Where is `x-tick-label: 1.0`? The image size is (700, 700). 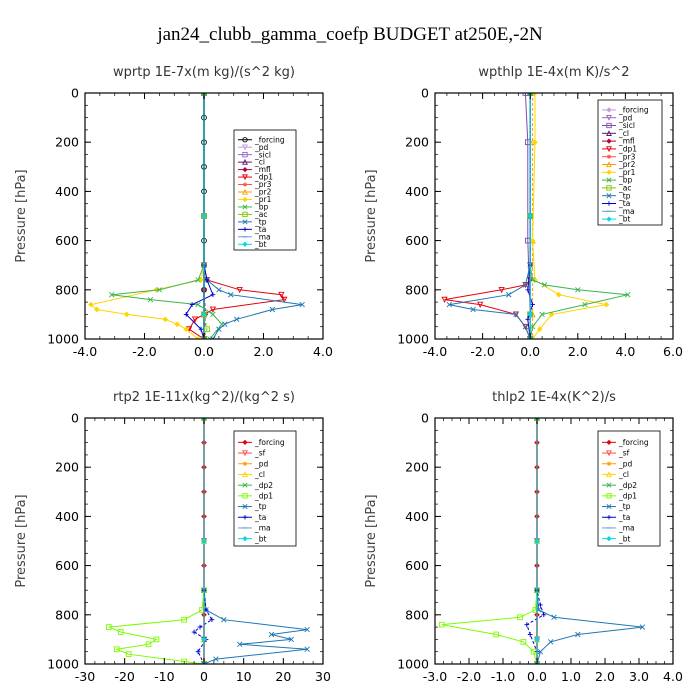
x-tick-label: 1.0 is located at coordinates (571, 676).